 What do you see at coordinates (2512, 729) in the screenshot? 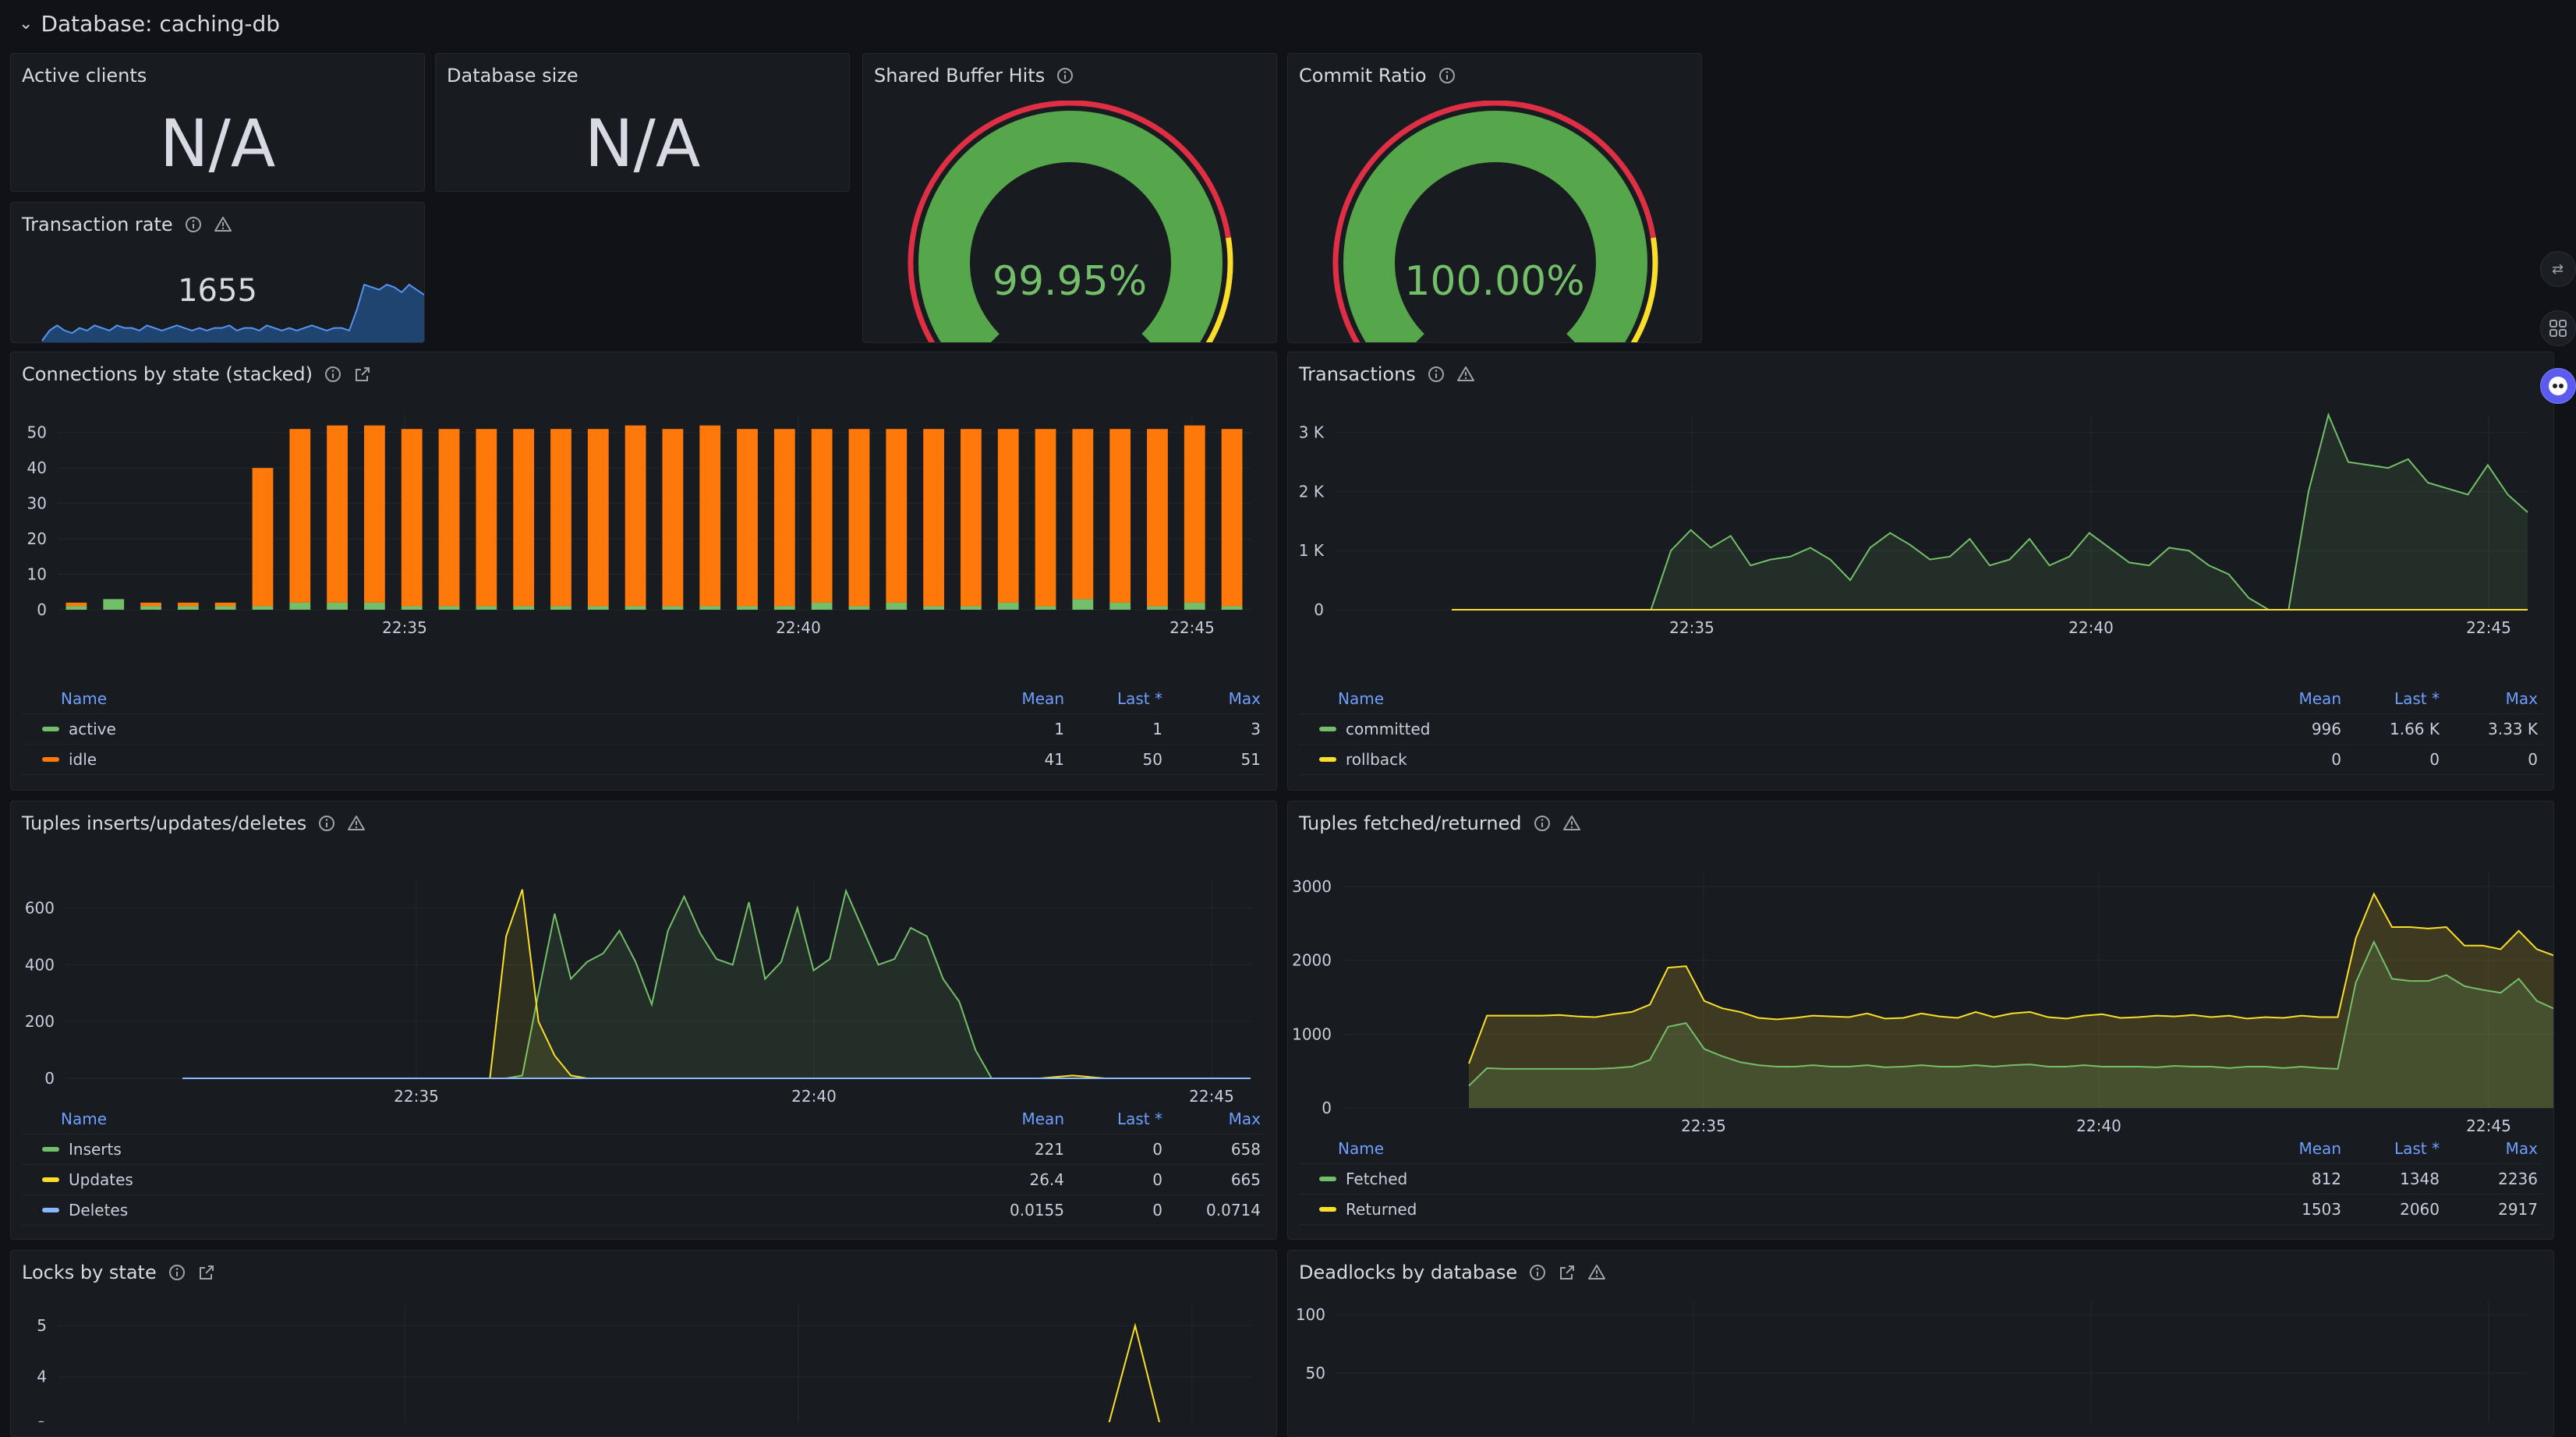
I see `legend-max: 3.33 K` at bounding box center [2512, 729].